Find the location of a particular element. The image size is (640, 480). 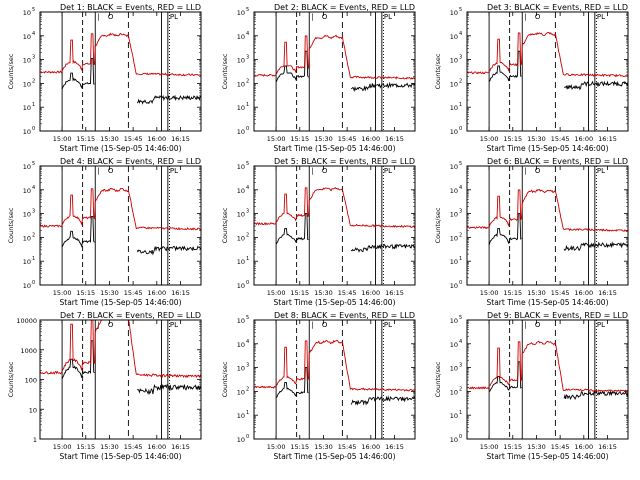

plot-frame is located at coordinates (547, 71).